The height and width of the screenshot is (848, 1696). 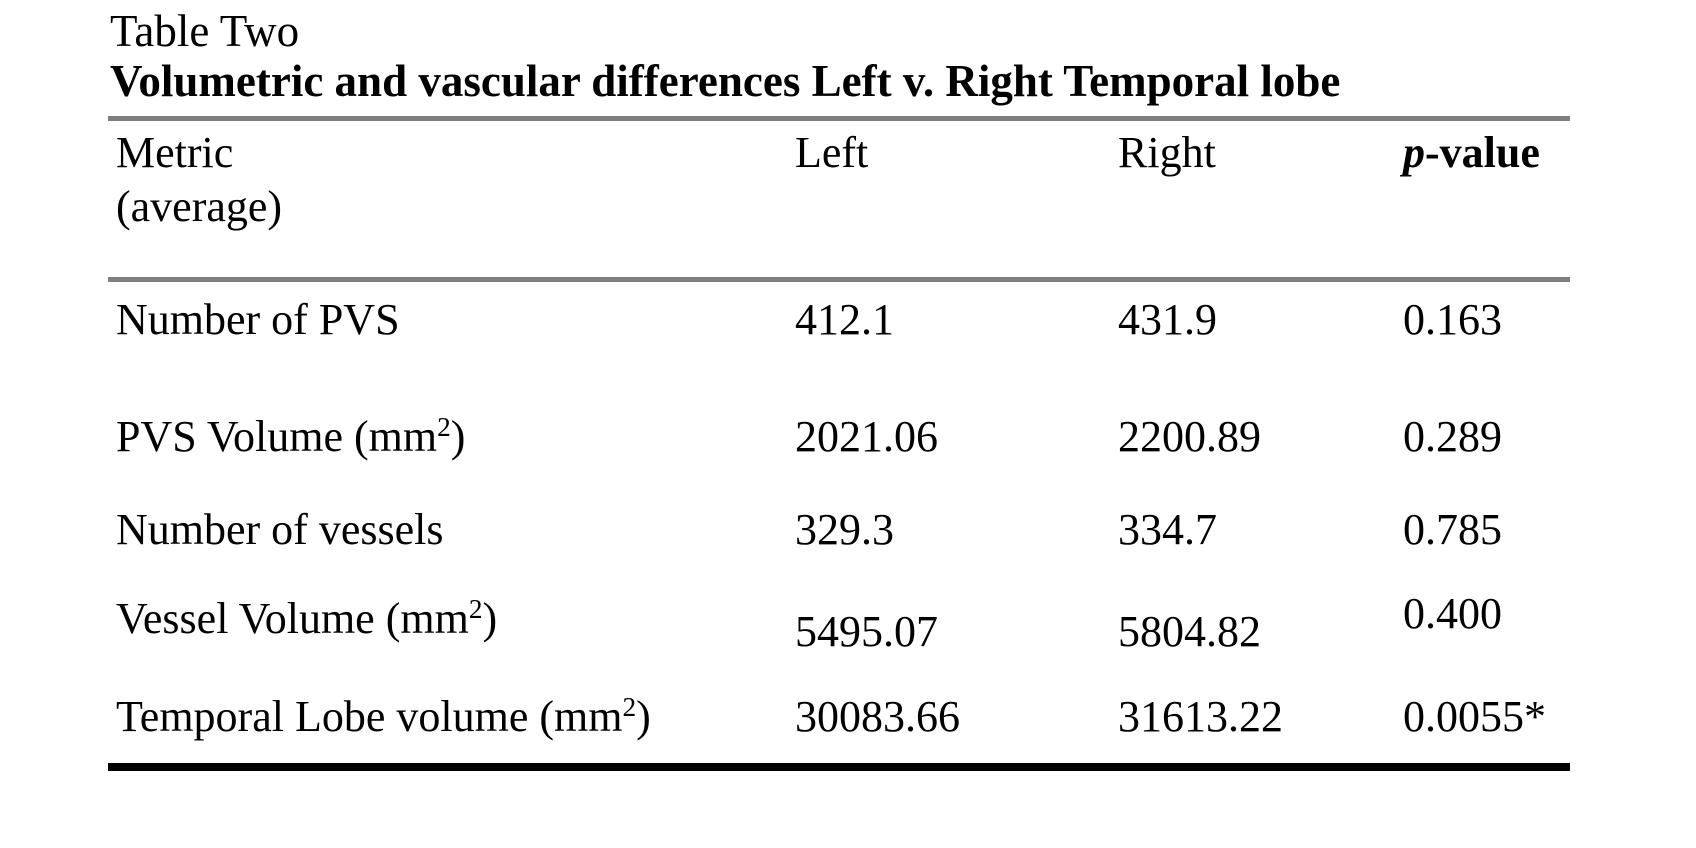 I want to click on metric-label: Temporal Lobe volume (mm, so click(x=369, y=716).